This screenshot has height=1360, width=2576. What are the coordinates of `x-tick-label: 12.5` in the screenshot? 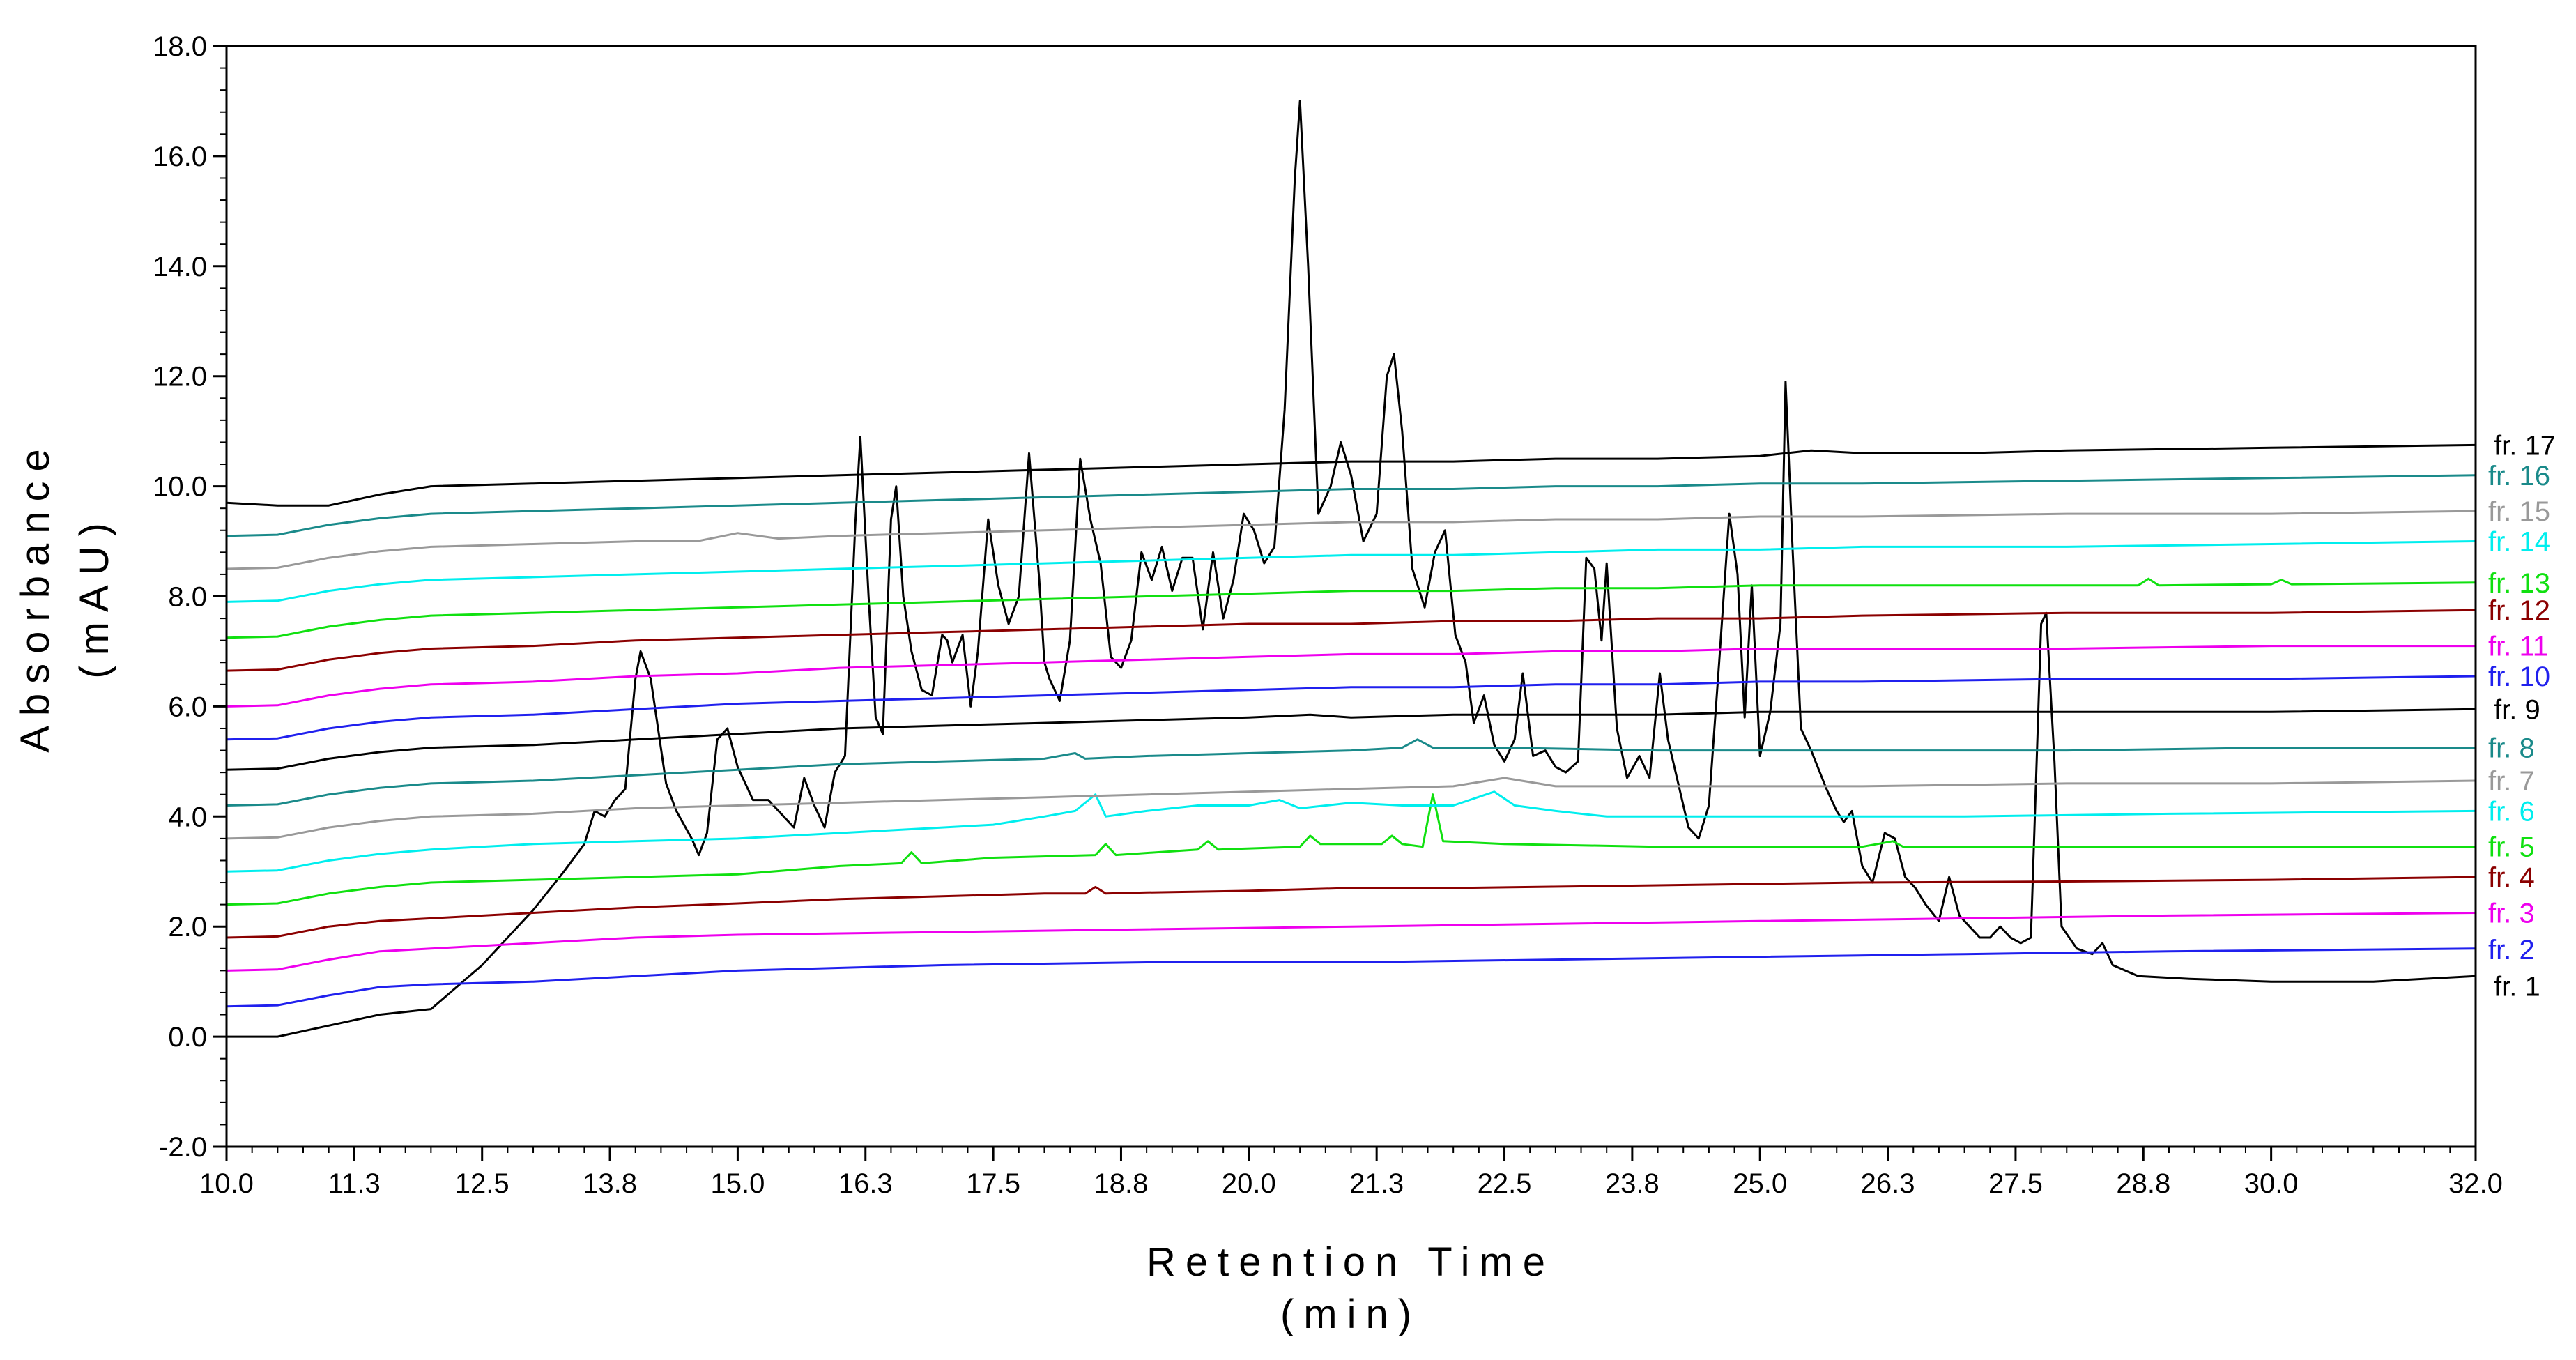 It's located at (482, 1183).